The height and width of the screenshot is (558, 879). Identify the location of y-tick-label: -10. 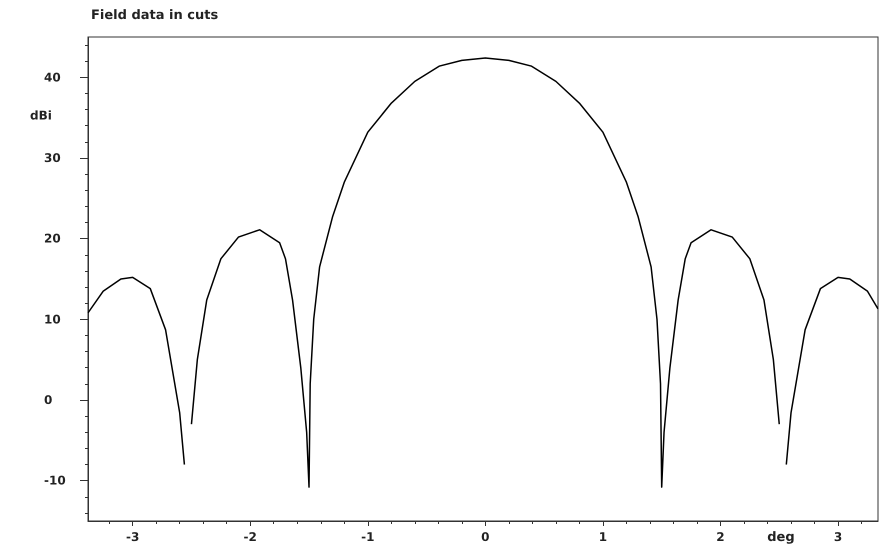
(55, 481).